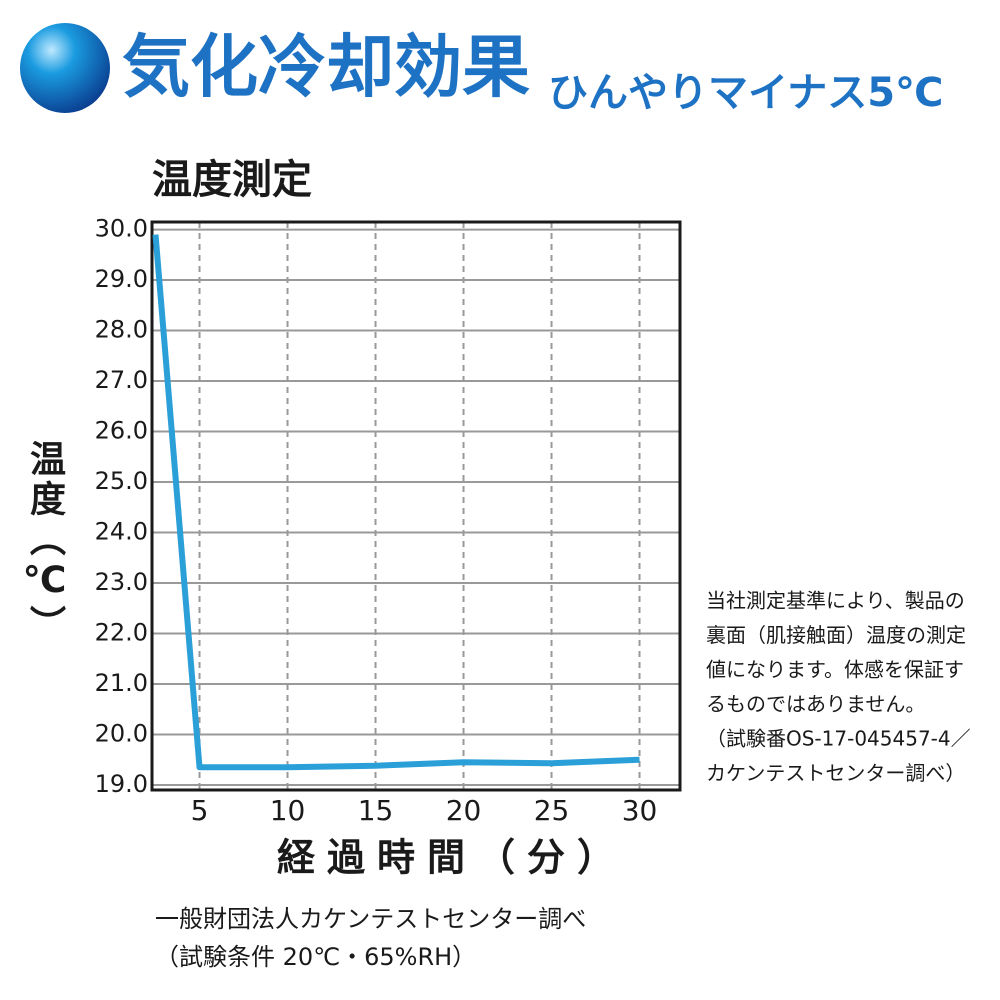 The width and height of the screenshot is (1000, 1000). Describe the element at coordinates (640, 810) in the screenshot. I see `x-tick-label: 30` at that location.